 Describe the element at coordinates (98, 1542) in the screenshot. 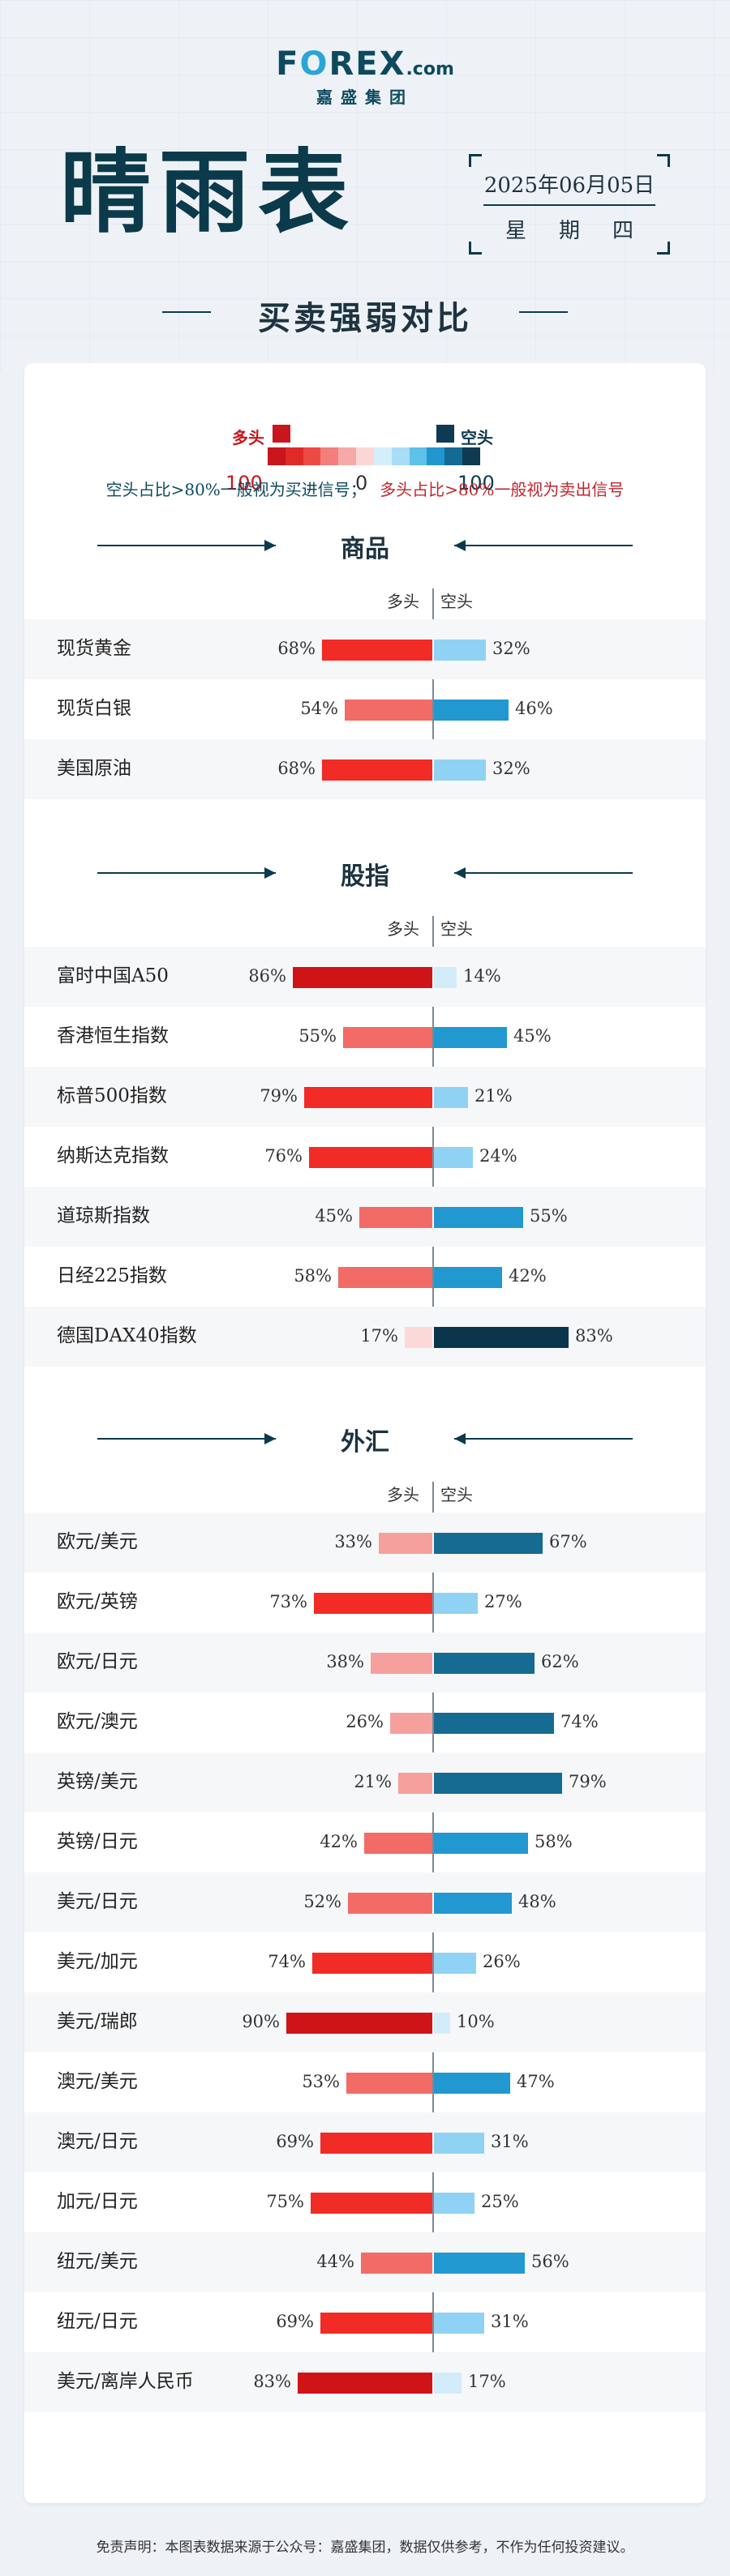

I see `instrument-name: 欧元/美元` at that location.